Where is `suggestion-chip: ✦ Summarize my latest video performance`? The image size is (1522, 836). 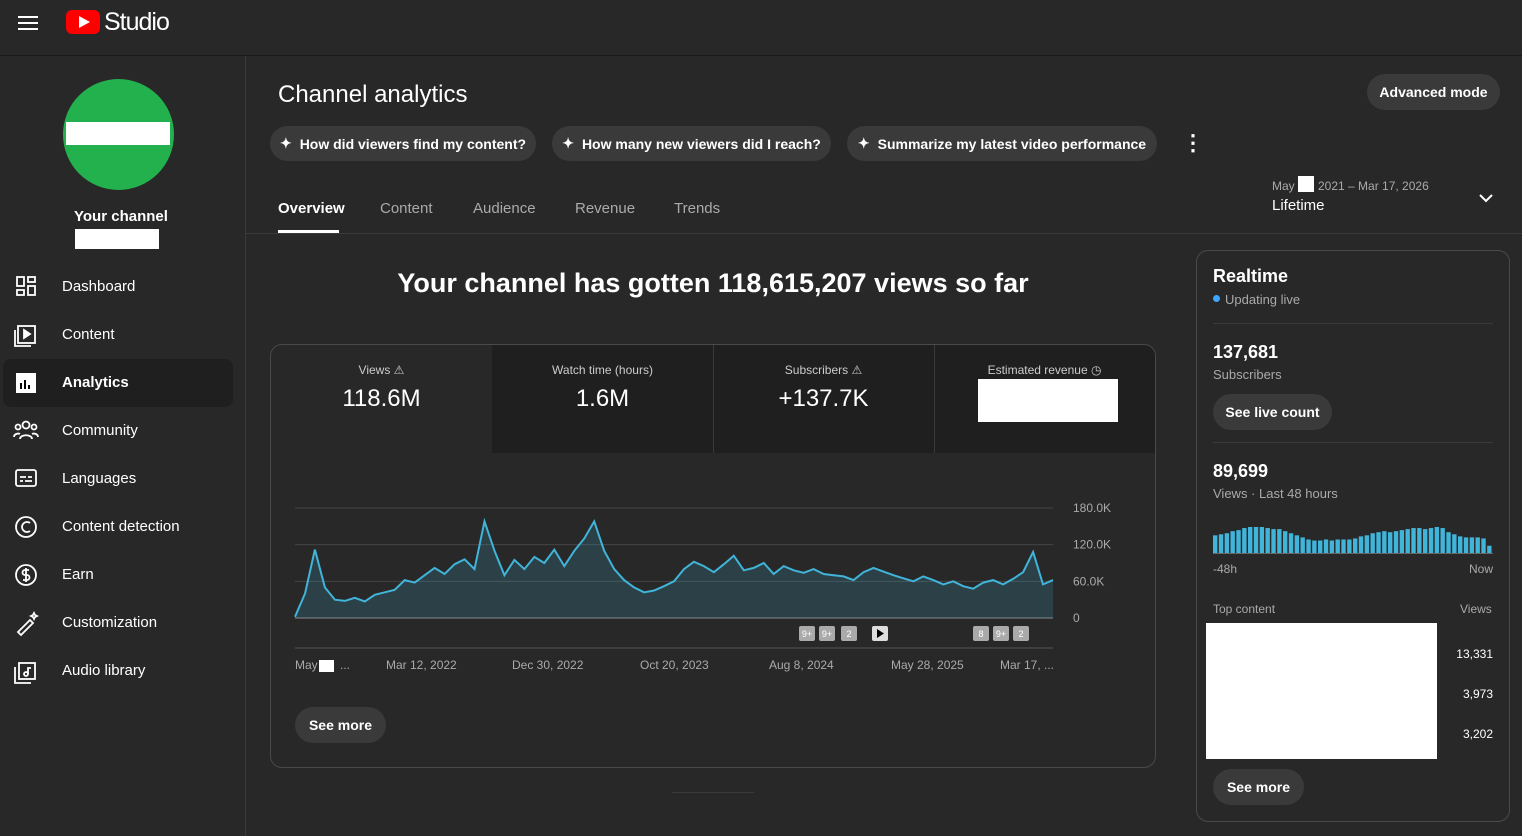 suggestion-chip: ✦ Summarize my latest video performance is located at coordinates (1002, 143).